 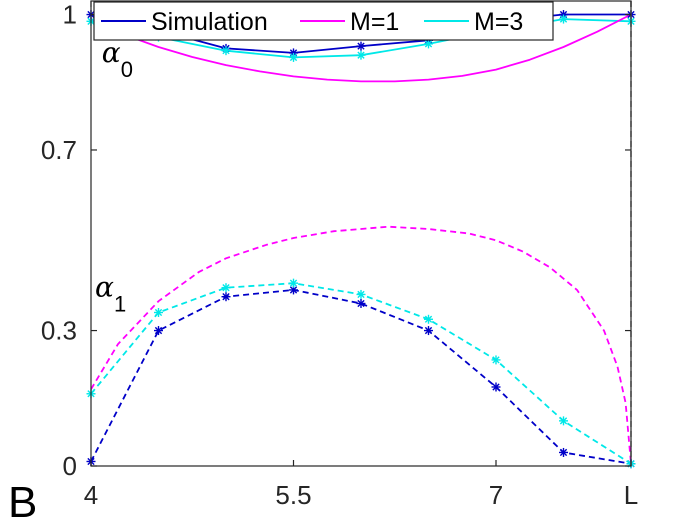 What do you see at coordinates (496, 495) in the screenshot?
I see `x-tick-label-2: 7` at bounding box center [496, 495].